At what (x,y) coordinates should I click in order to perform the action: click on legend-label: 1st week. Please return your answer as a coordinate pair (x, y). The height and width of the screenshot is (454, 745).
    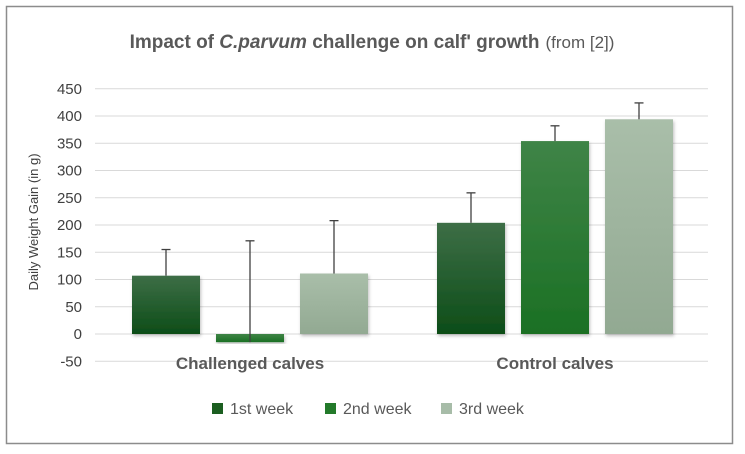
    Looking at the image, I should click on (262, 409).